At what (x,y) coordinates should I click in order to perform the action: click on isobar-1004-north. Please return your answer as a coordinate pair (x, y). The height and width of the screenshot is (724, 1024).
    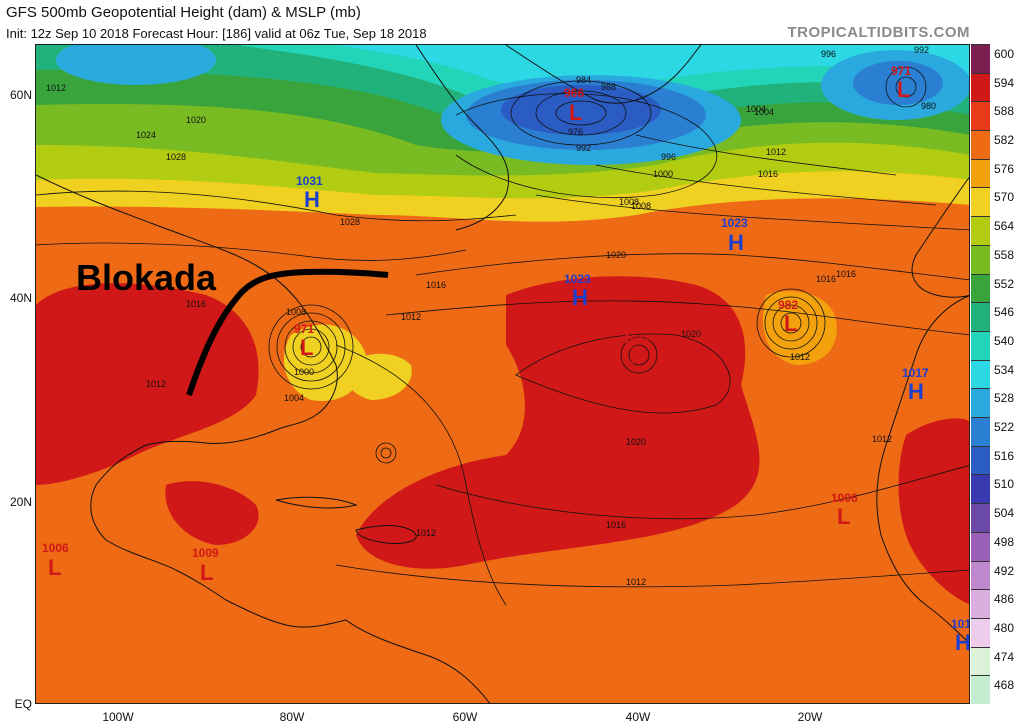
    Looking at the image, I should click on (766, 155).